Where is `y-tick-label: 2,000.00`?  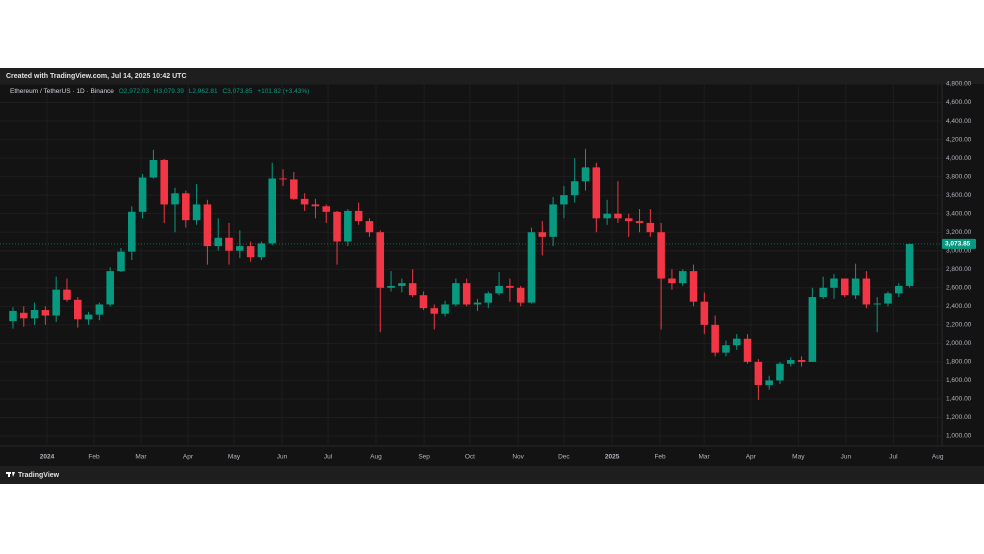 y-tick-label: 2,000.00 is located at coordinates (959, 343).